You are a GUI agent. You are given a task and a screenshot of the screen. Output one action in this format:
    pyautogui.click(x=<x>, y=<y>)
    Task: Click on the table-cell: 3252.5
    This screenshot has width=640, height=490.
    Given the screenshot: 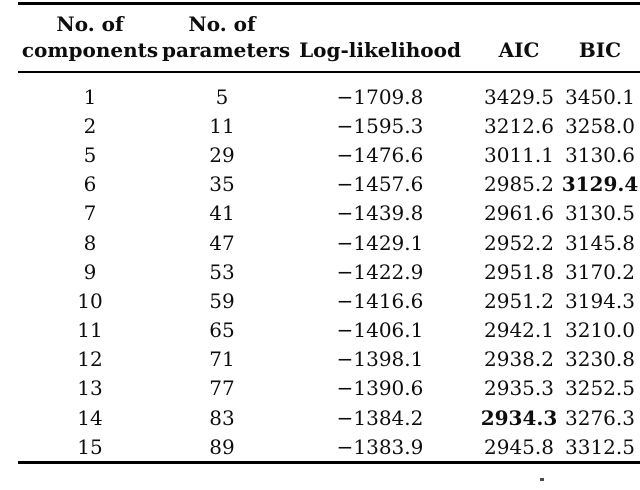 What is the action you would take?
    pyautogui.click(x=600, y=388)
    